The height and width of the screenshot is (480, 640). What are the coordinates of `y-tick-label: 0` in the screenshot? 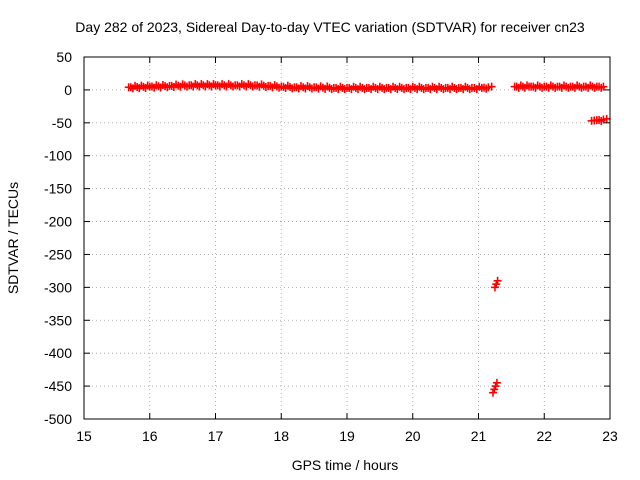 It's located at (68, 90).